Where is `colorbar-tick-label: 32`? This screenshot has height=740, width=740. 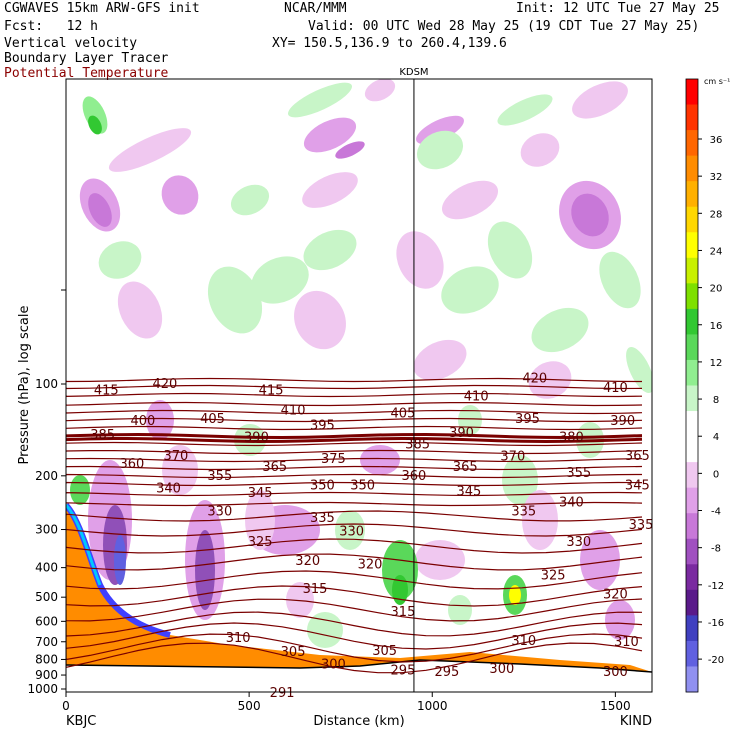
colorbar-tick-label: 32 is located at coordinates (716, 177).